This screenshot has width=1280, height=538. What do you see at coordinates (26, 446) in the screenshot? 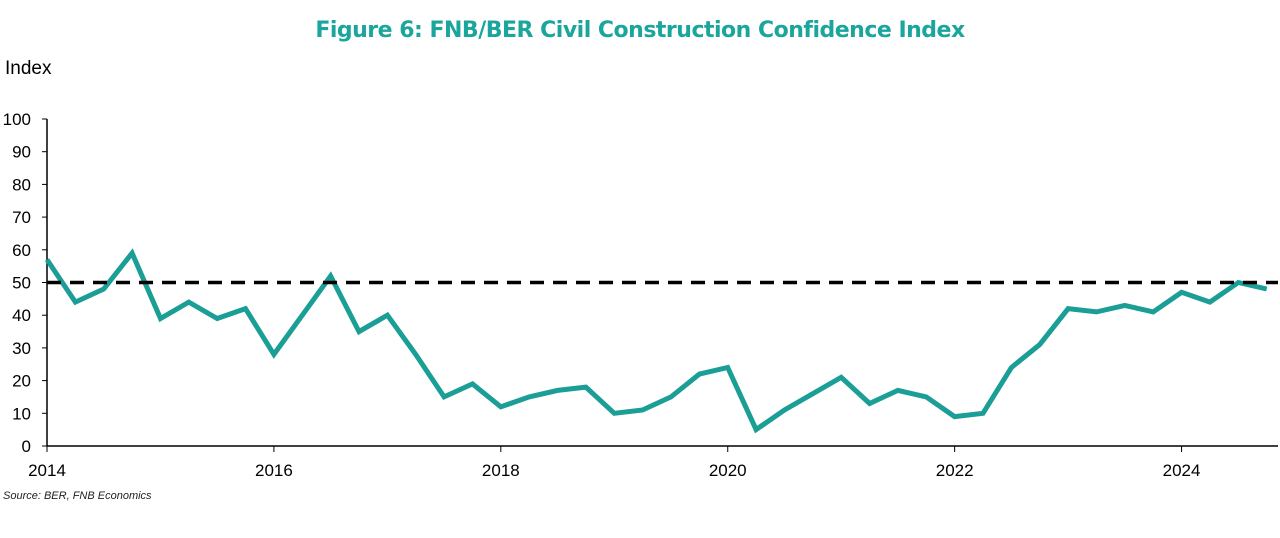
I see `y-tick-label: 0` at bounding box center [26, 446].